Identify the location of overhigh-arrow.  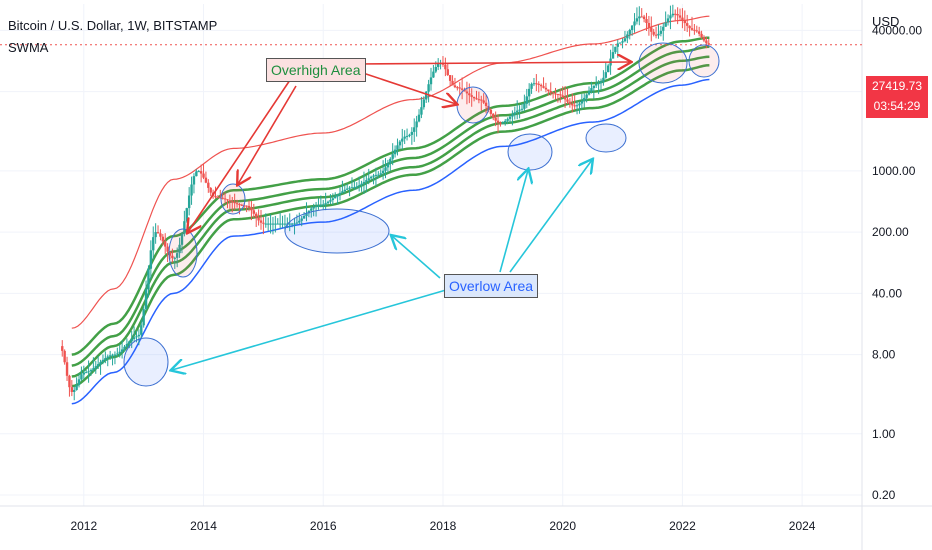
(491, 63).